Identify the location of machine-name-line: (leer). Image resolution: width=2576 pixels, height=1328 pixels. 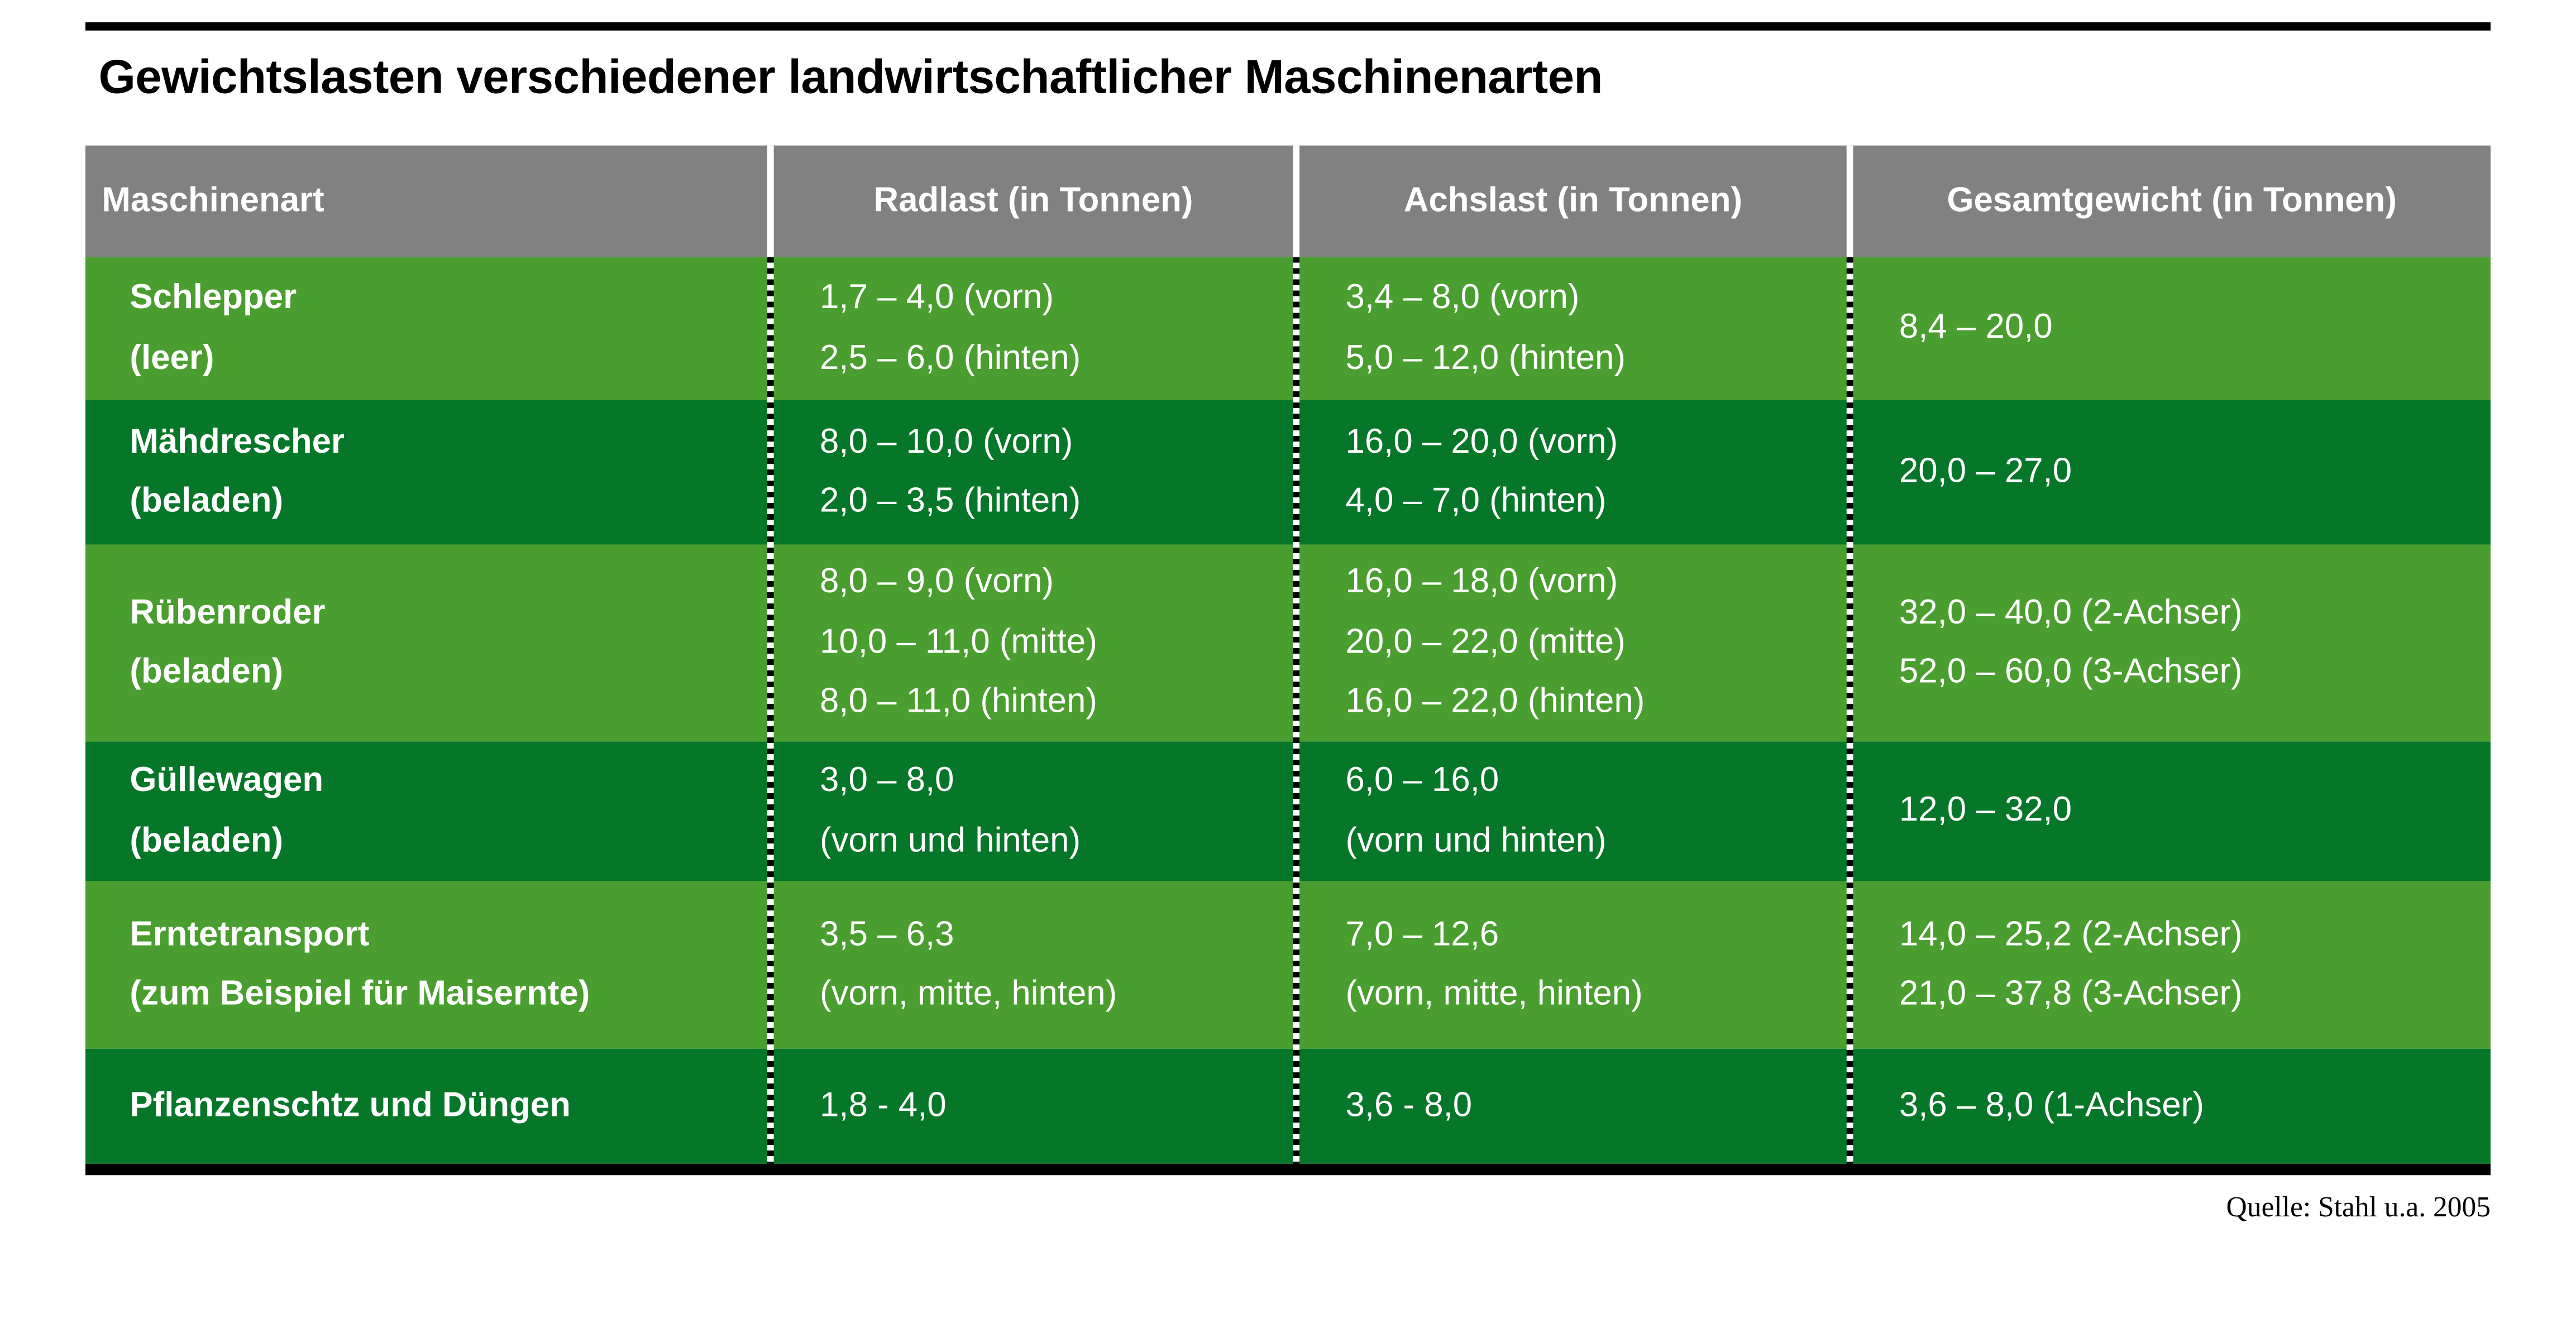
(172, 358).